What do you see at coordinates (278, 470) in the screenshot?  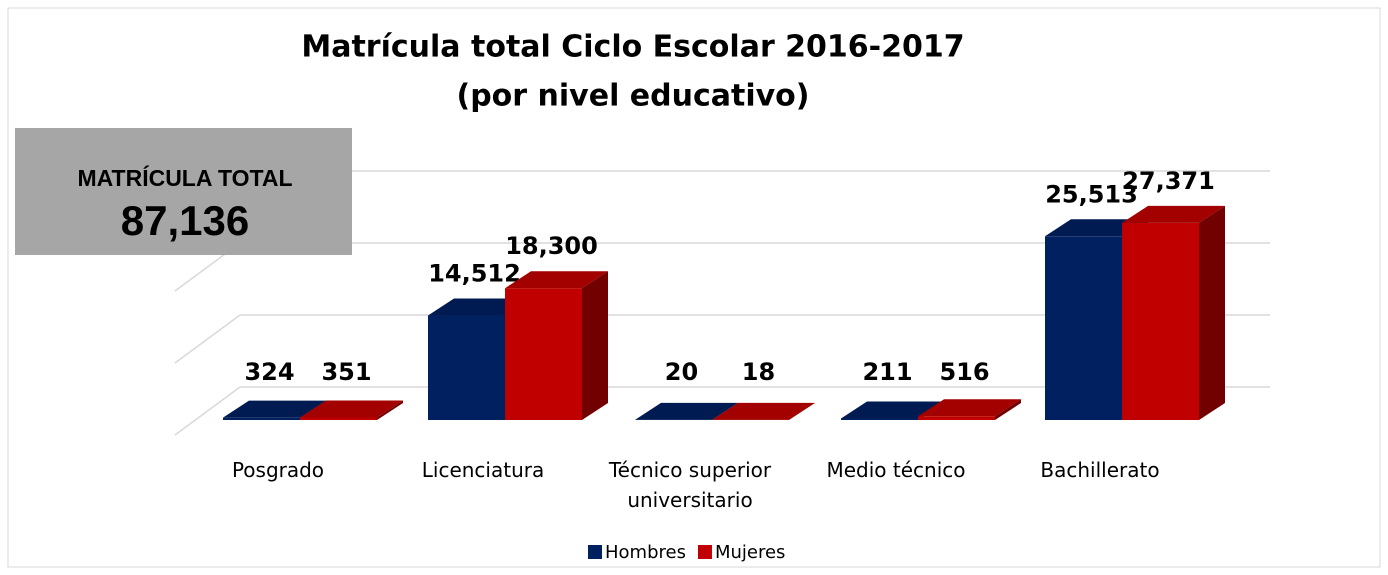 I see `x-tick-label: Posgrado` at bounding box center [278, 470].